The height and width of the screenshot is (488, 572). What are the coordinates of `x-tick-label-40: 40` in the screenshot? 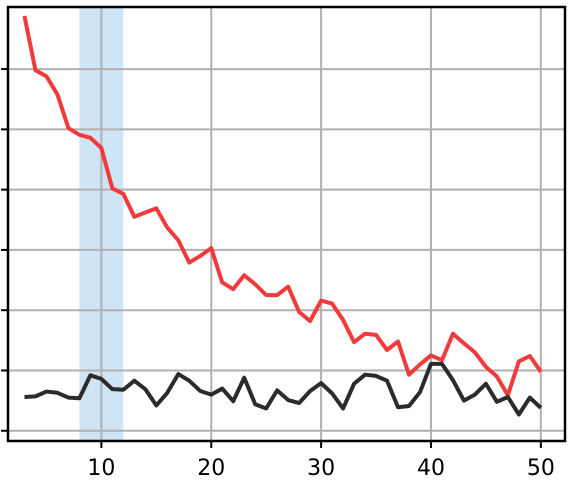 It's located at (431, 468).